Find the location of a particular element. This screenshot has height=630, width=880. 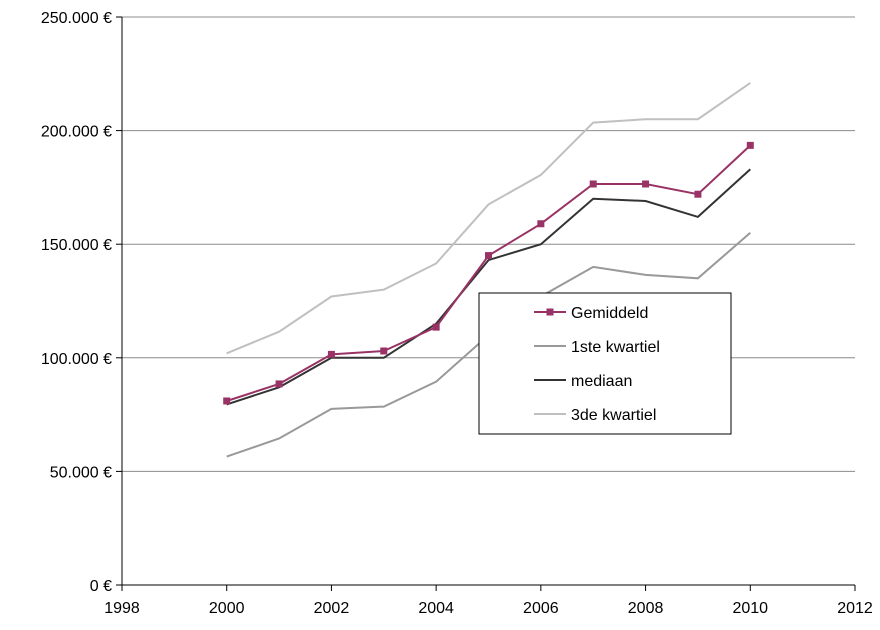

legend-label-mediaan: mediaan is located at coordinates (601, 381).